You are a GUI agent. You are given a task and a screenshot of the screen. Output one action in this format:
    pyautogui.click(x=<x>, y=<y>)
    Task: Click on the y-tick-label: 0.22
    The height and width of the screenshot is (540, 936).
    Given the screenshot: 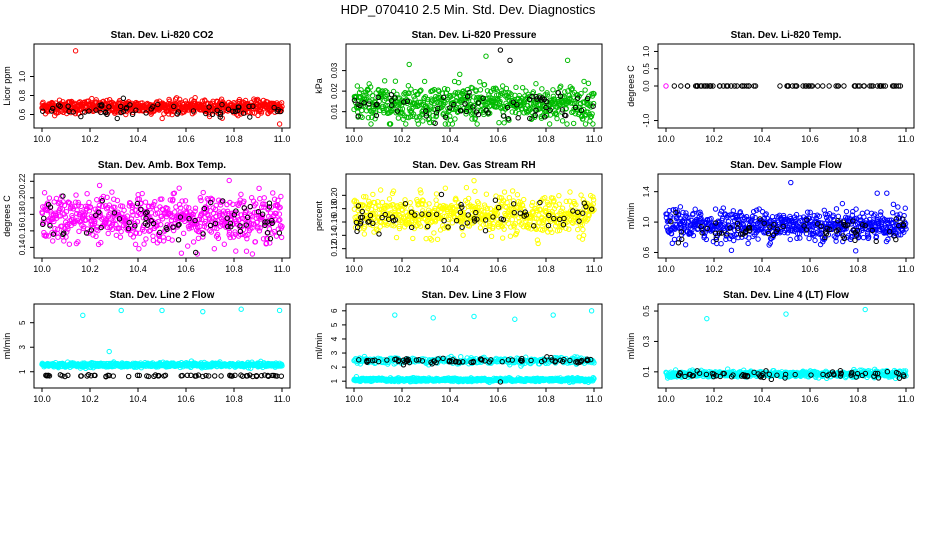 What is the action you would take?
    pyautogui.click(x=22, y=181)
    